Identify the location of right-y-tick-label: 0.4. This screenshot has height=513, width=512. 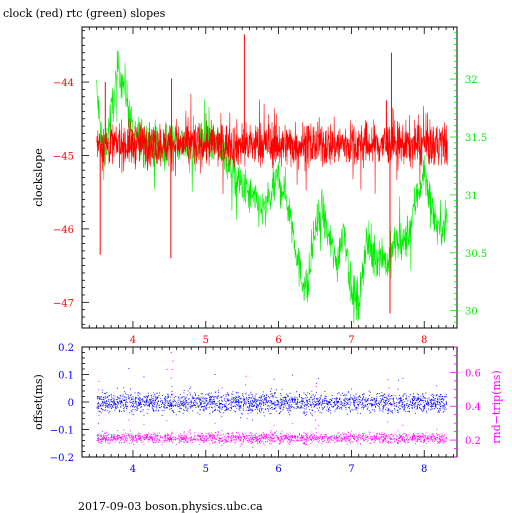
(473, 407).